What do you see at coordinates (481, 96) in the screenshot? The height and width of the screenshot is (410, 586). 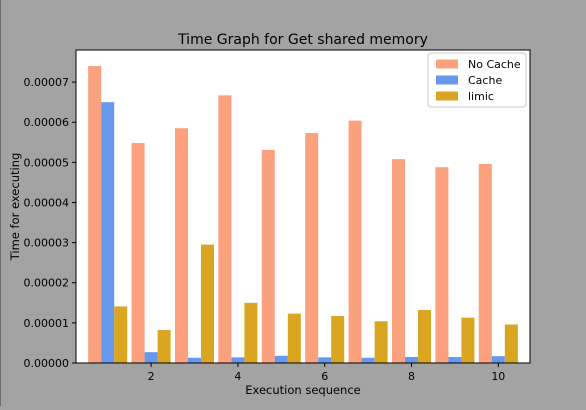 I see `legend-label-limic: limic` at bounding box center [481, 96].